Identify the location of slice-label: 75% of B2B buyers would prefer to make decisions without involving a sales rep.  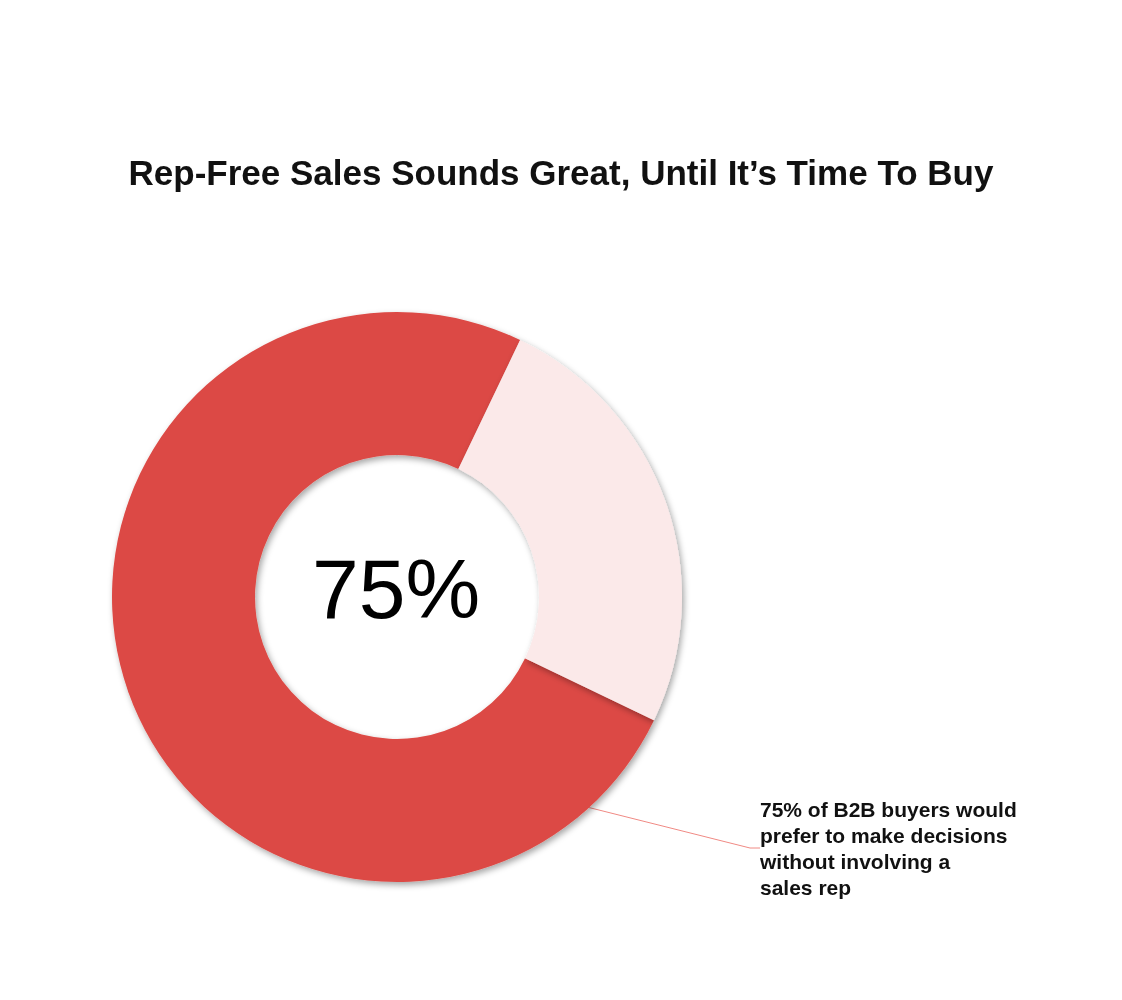
(888, 848).